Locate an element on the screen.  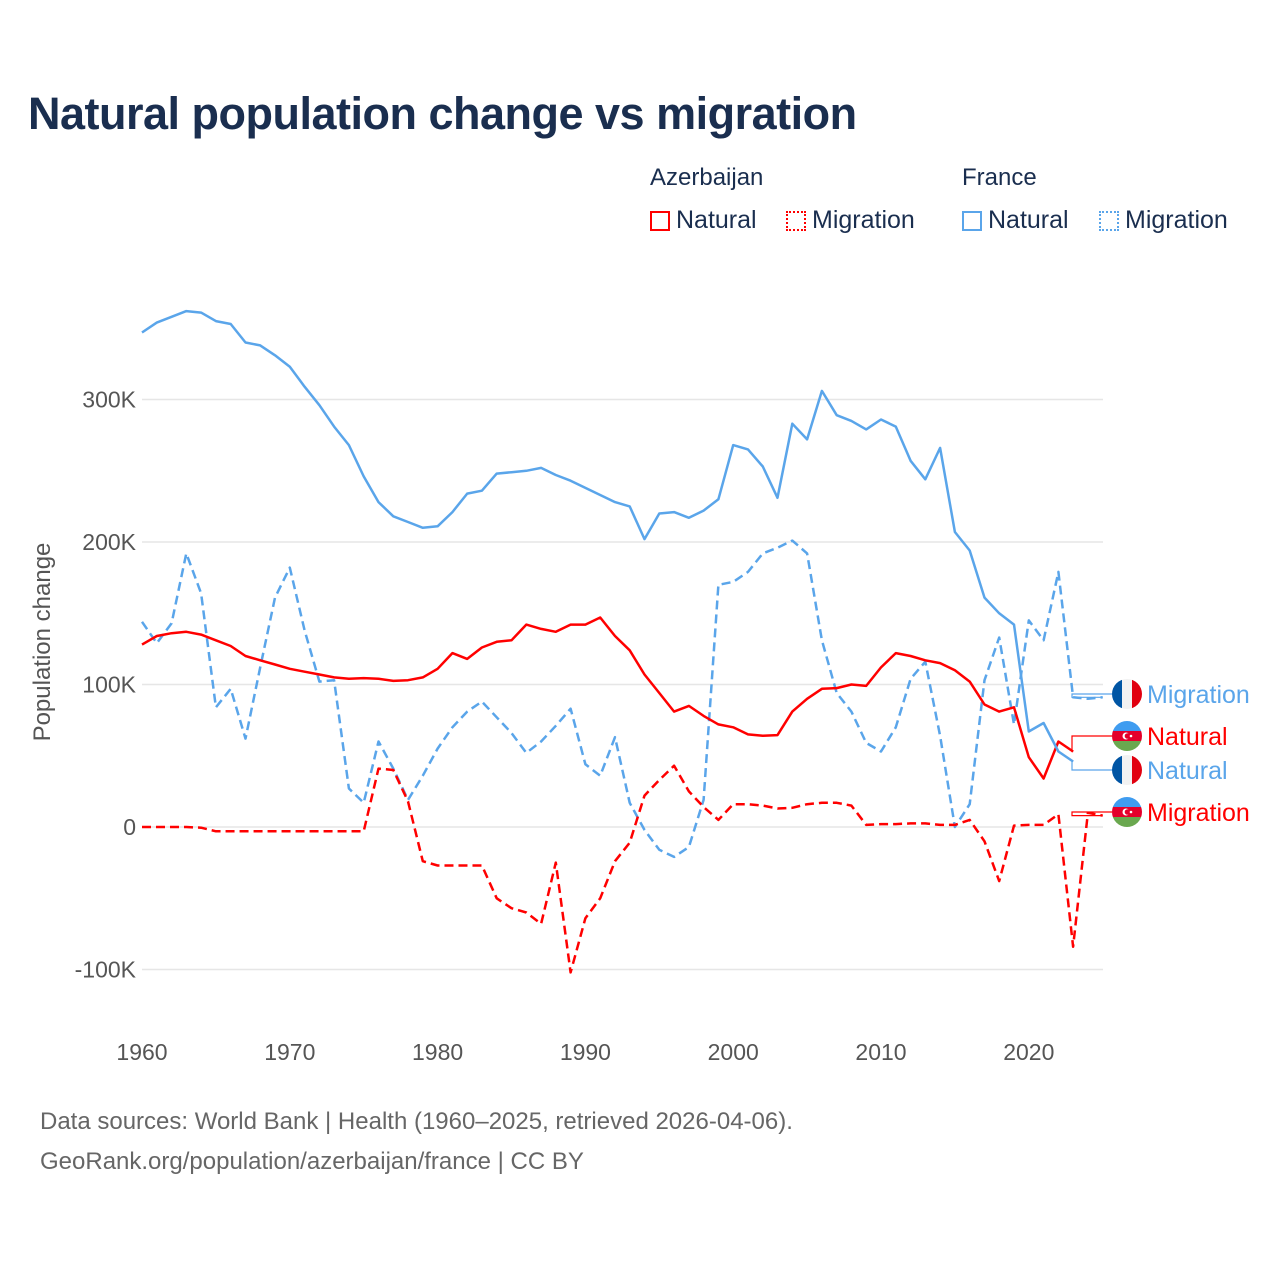
chart-title: Natural population change vs migration is located at coordinates (442, 113).